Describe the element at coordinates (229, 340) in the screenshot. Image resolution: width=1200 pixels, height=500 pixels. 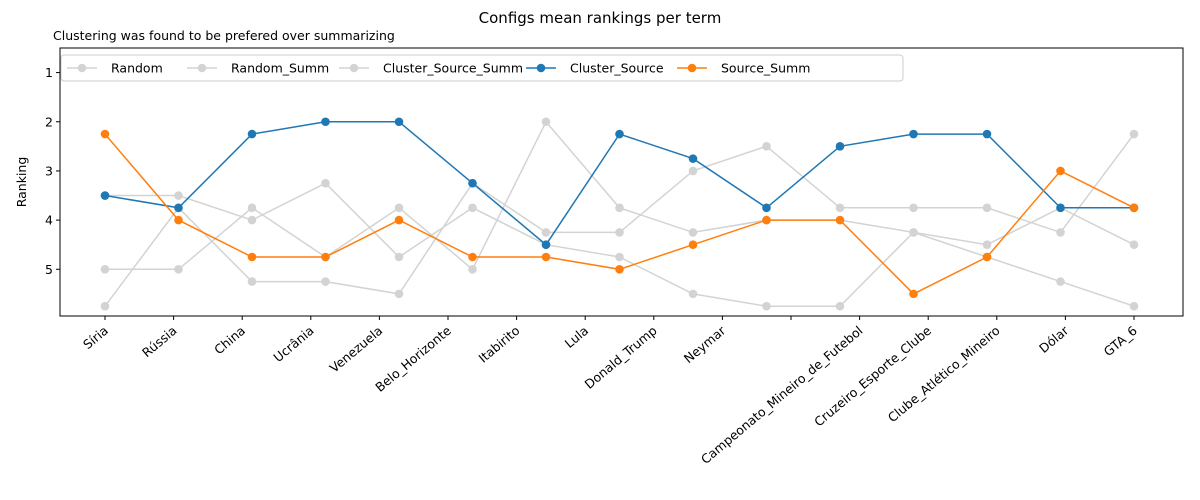
I see `x-tick-label: China` at that location.